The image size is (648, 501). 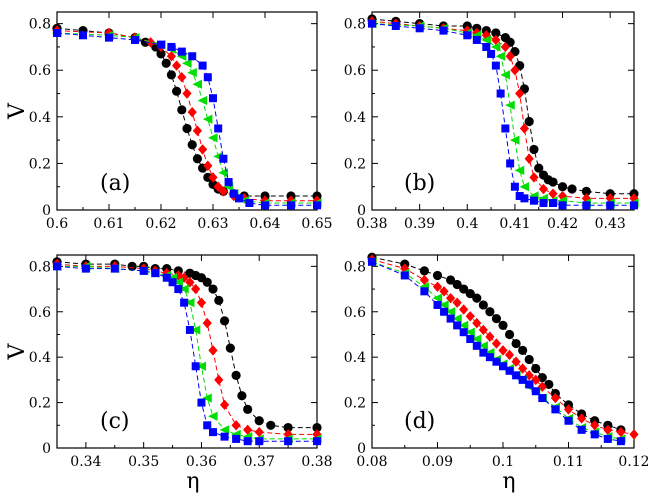 I want to click on x-tick-label: 0.39, so click(x=419, y=224).